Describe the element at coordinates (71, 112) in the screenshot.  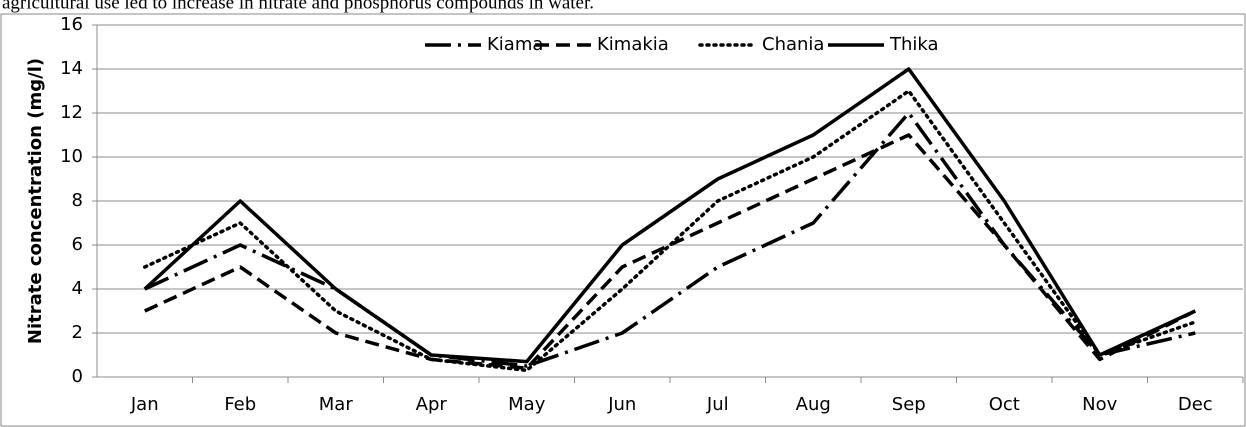
I see `y-tick-label: 12` at that location.